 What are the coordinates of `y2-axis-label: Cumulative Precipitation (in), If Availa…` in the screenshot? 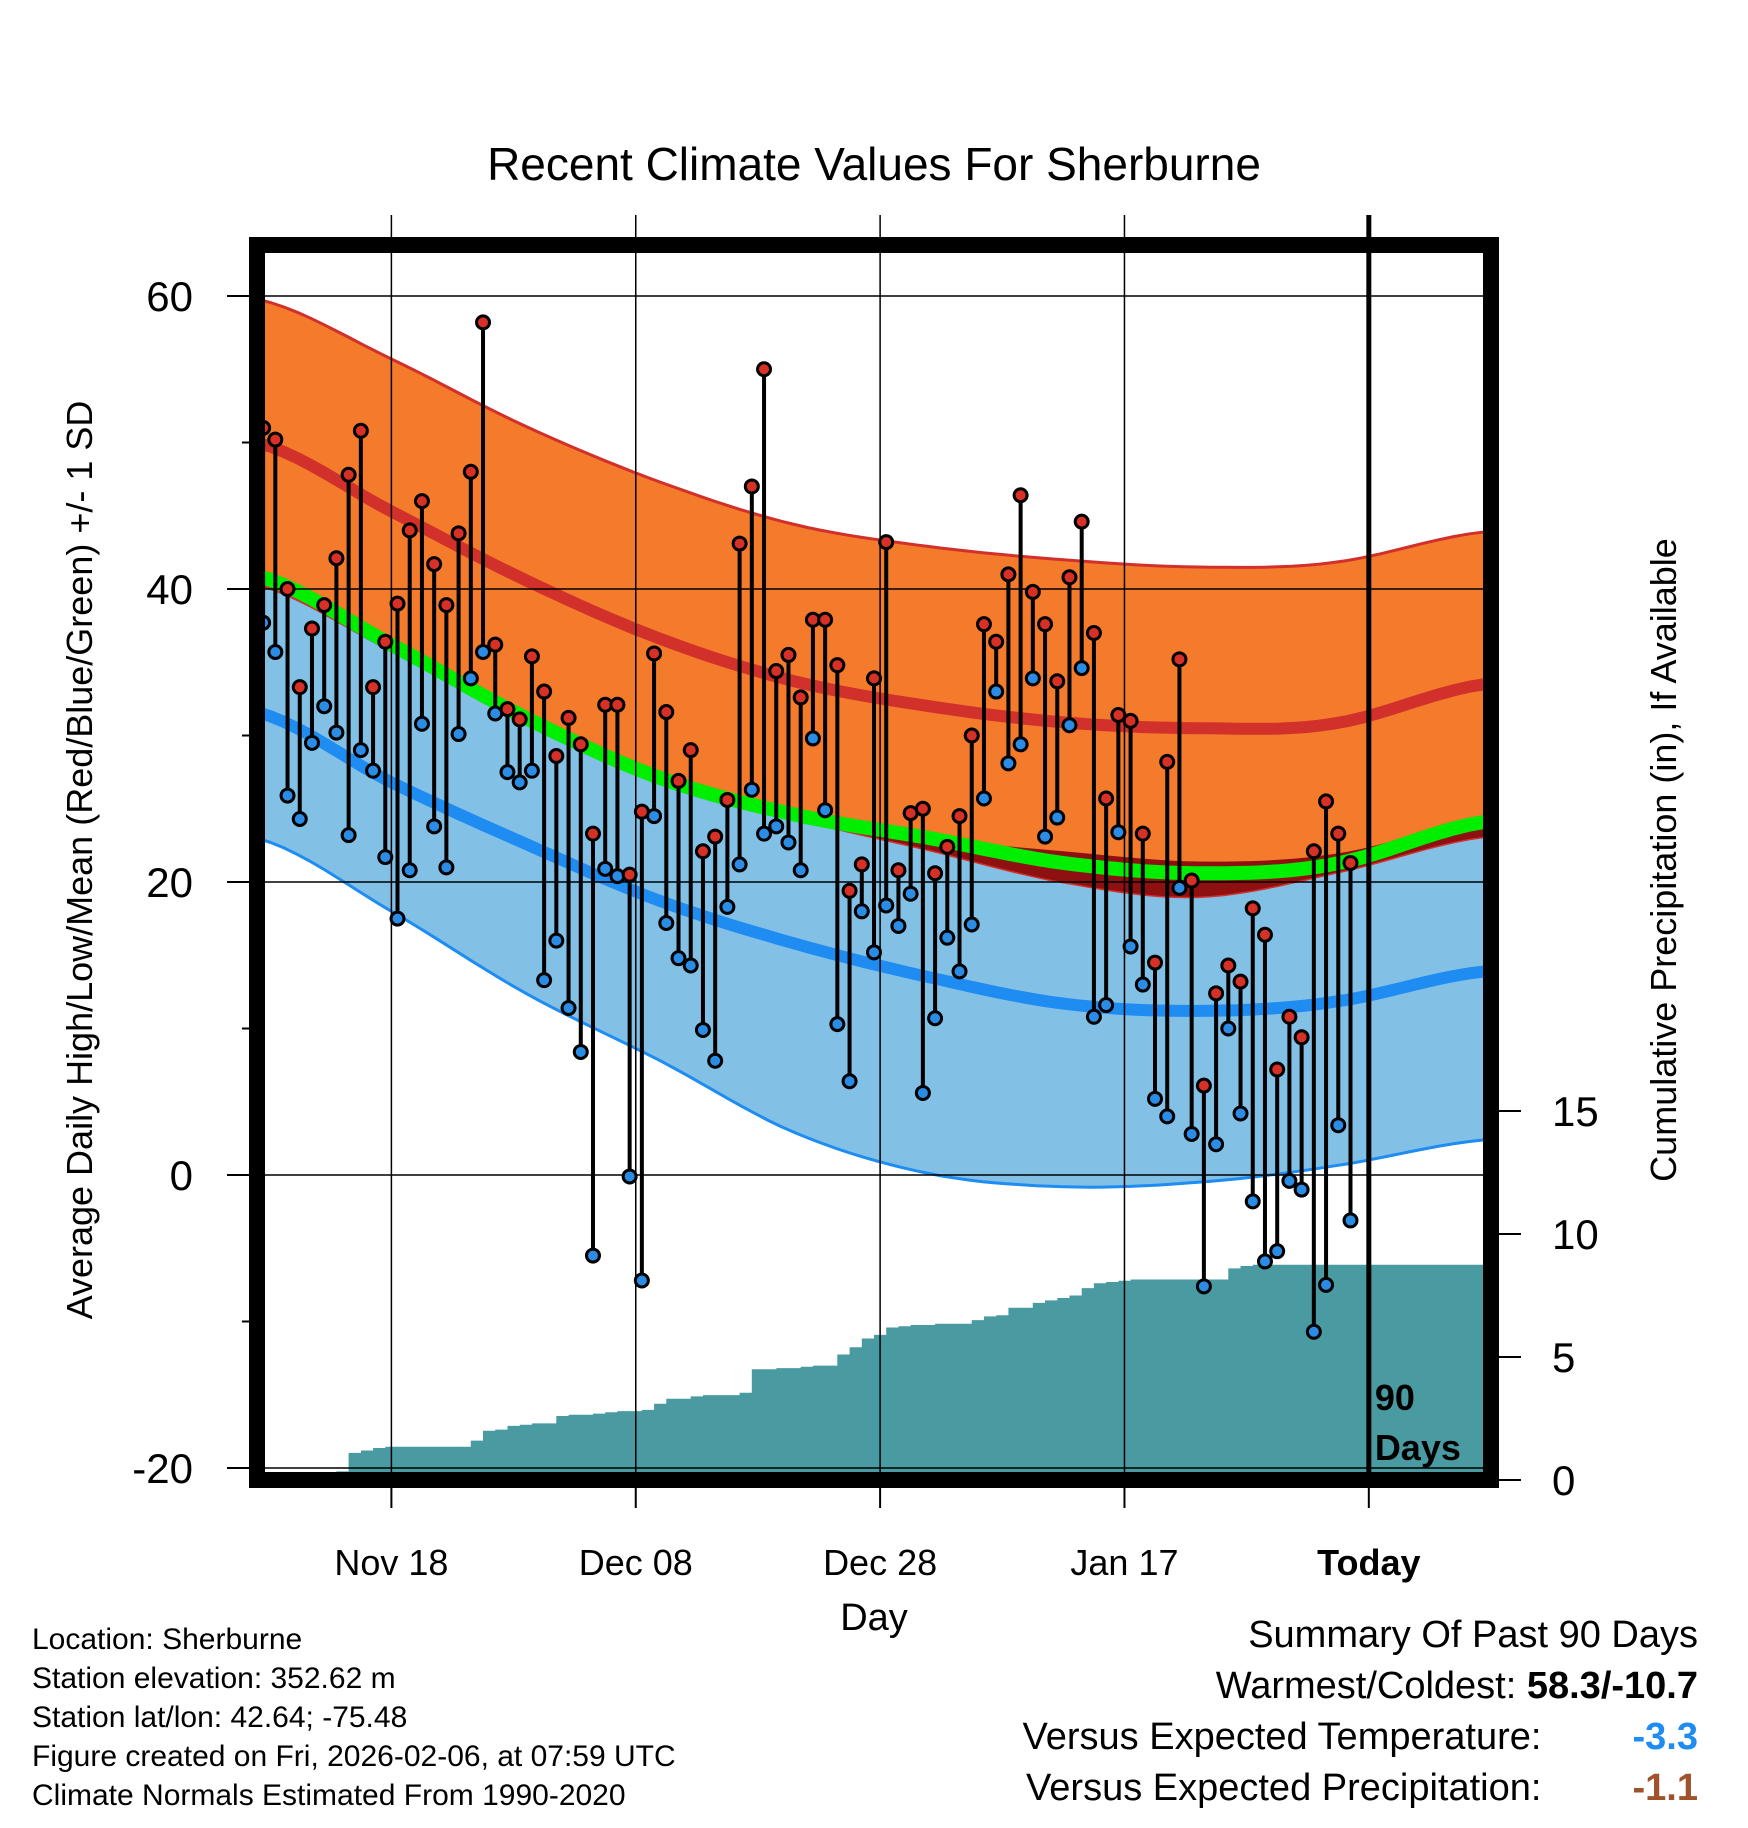 It's located at (1663, 860).